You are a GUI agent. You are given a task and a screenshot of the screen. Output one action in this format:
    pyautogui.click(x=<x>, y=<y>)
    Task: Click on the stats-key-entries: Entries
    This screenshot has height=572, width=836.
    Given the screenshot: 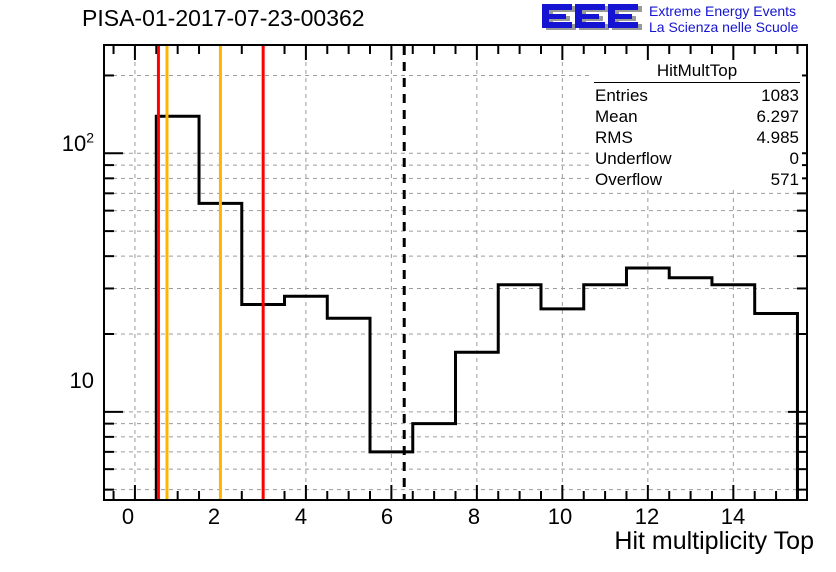 What is the action you would take?
    pyautogui.click(x=621, y=95)
    